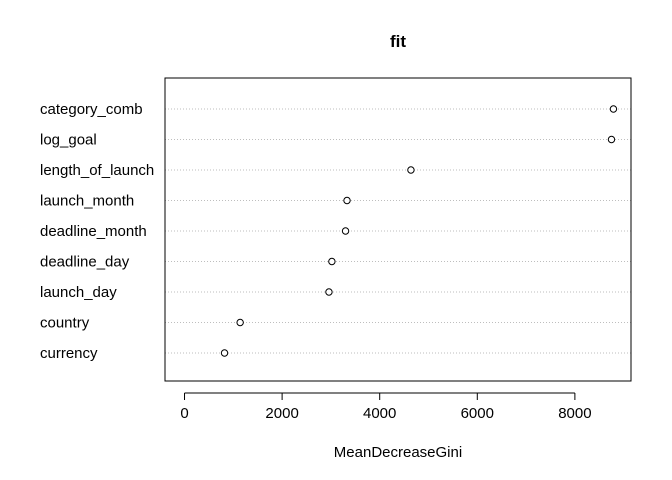 Image resolution: width=672 pixels, height=480 pixels. Describe the element at coordinates (69, 353) in the screenshot. I see `category-label: currency` at that location.